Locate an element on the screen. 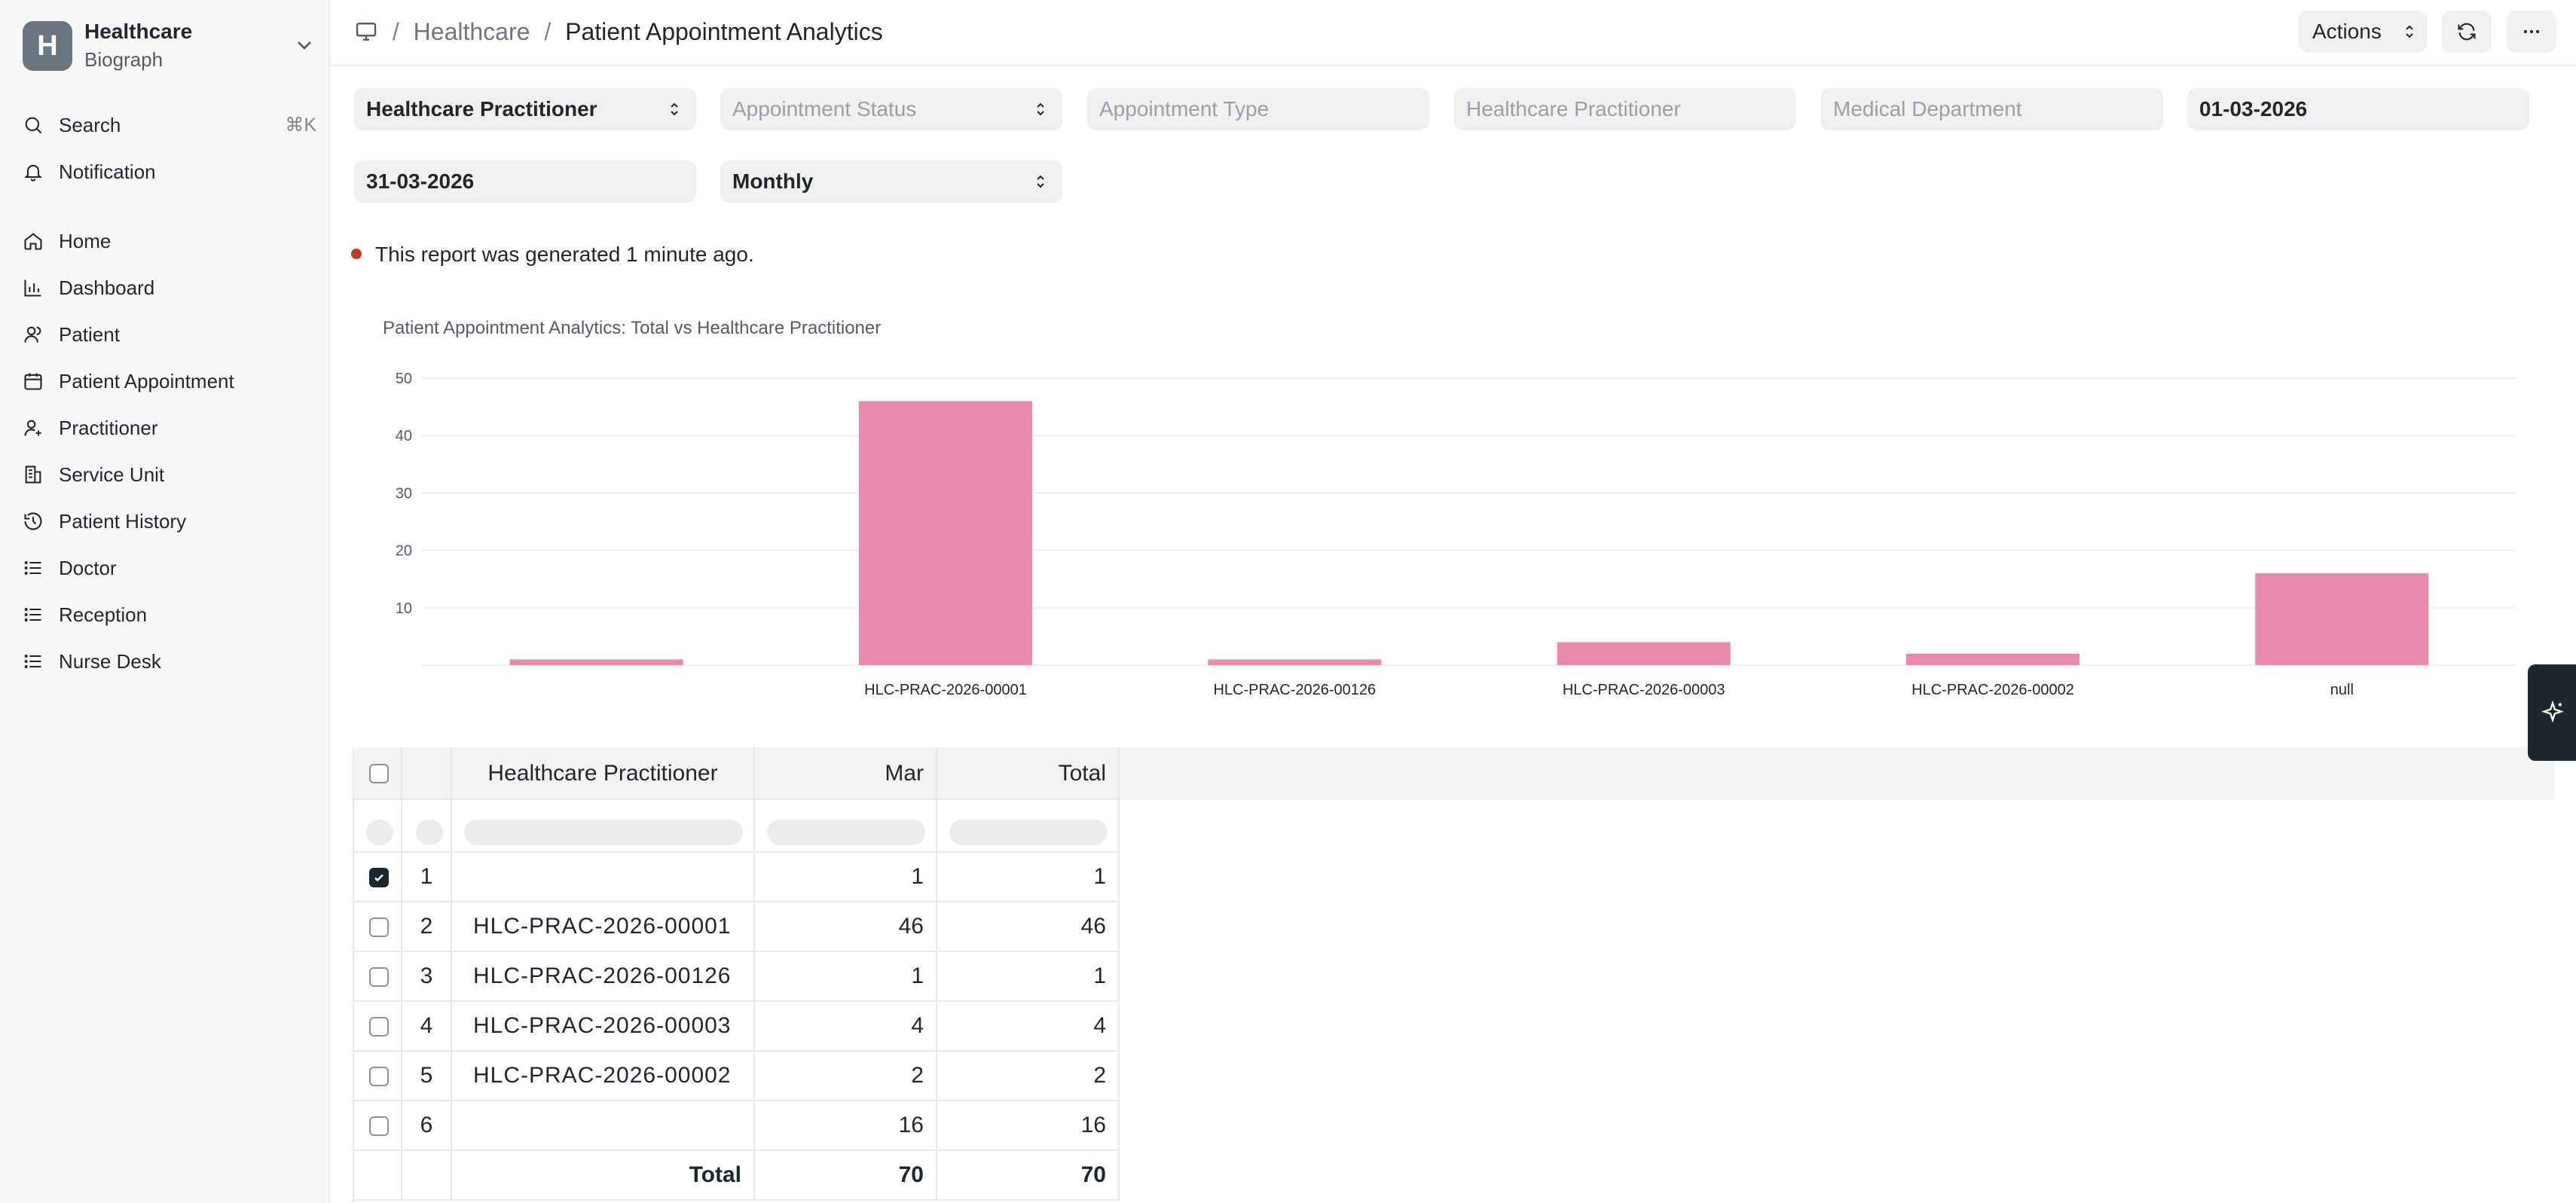 The image size is (2576, 1203). column-header-total: Total is located at coordinates (1028, 773).